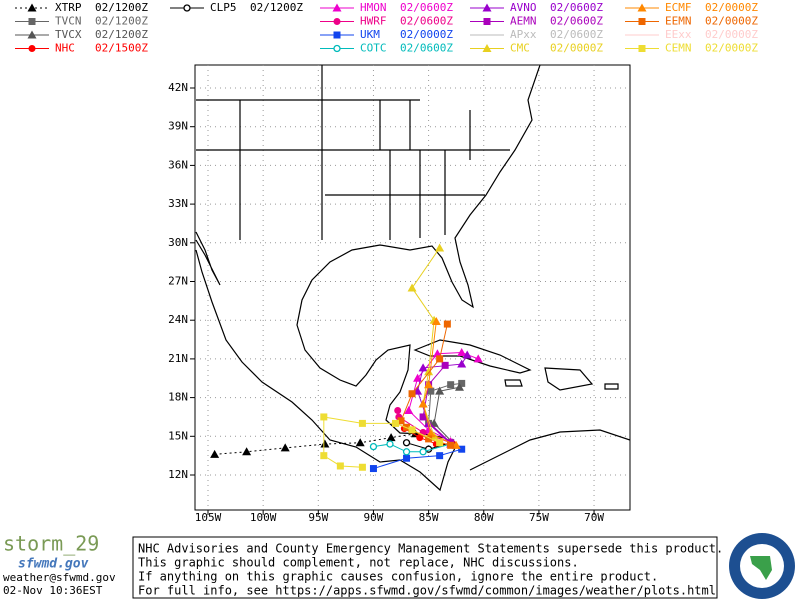  I want to click on legend-name: EExx, so click(678, 34).